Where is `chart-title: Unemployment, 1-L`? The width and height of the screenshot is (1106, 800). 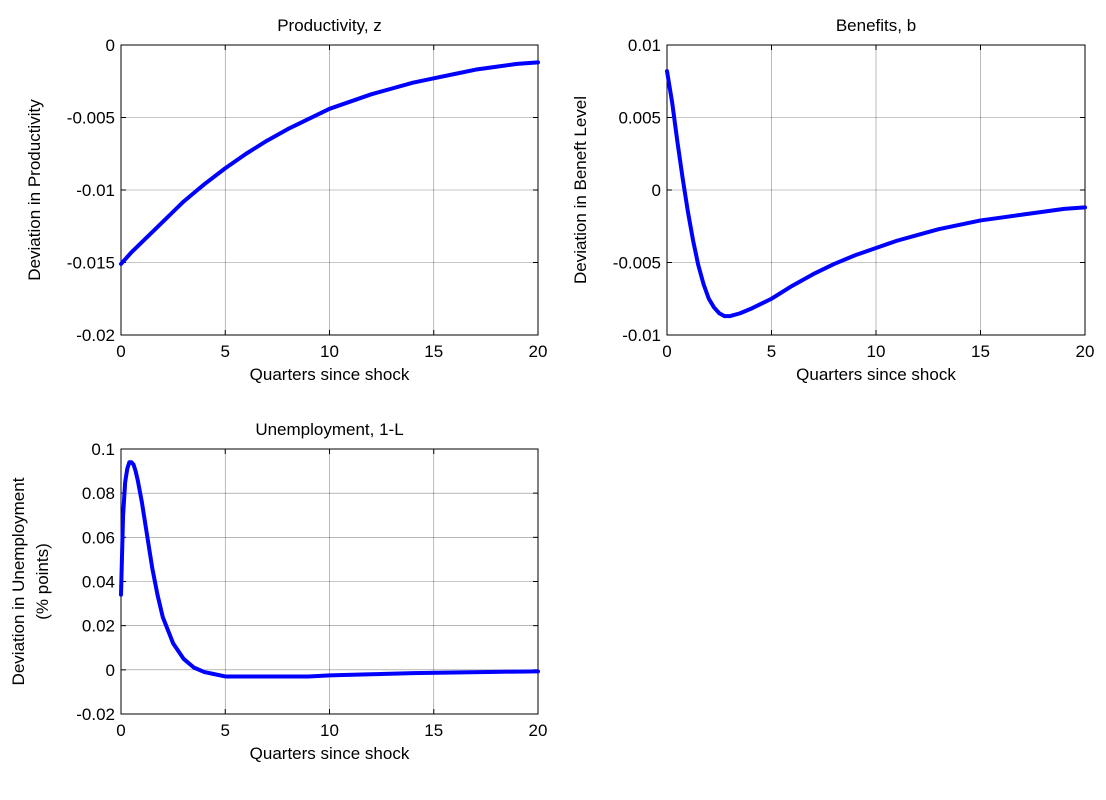
chart-title: Unemployment, 1-L is located at coordinates (329, 429).